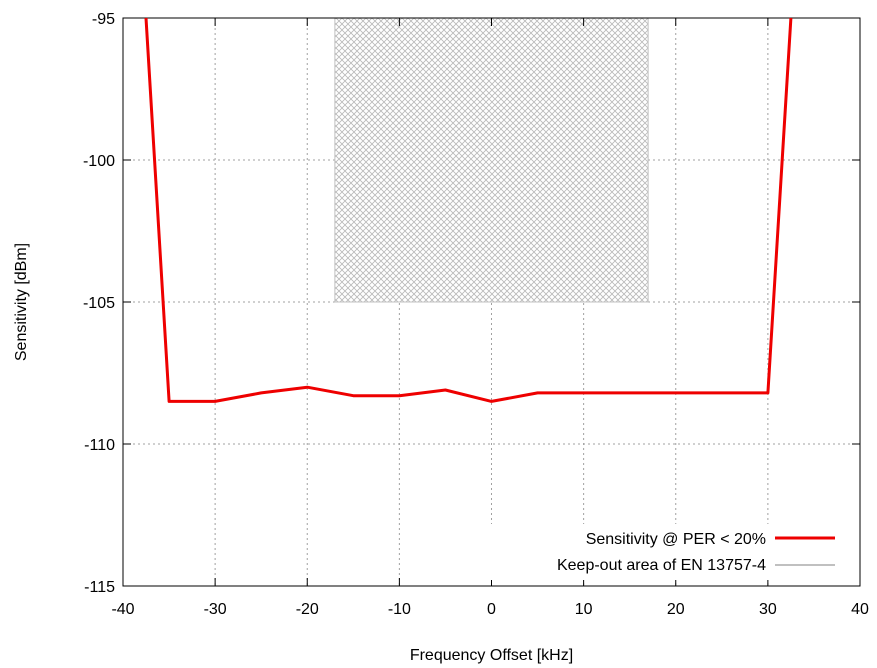  I want to click on x-tick-label: 40, so click(860, 609).